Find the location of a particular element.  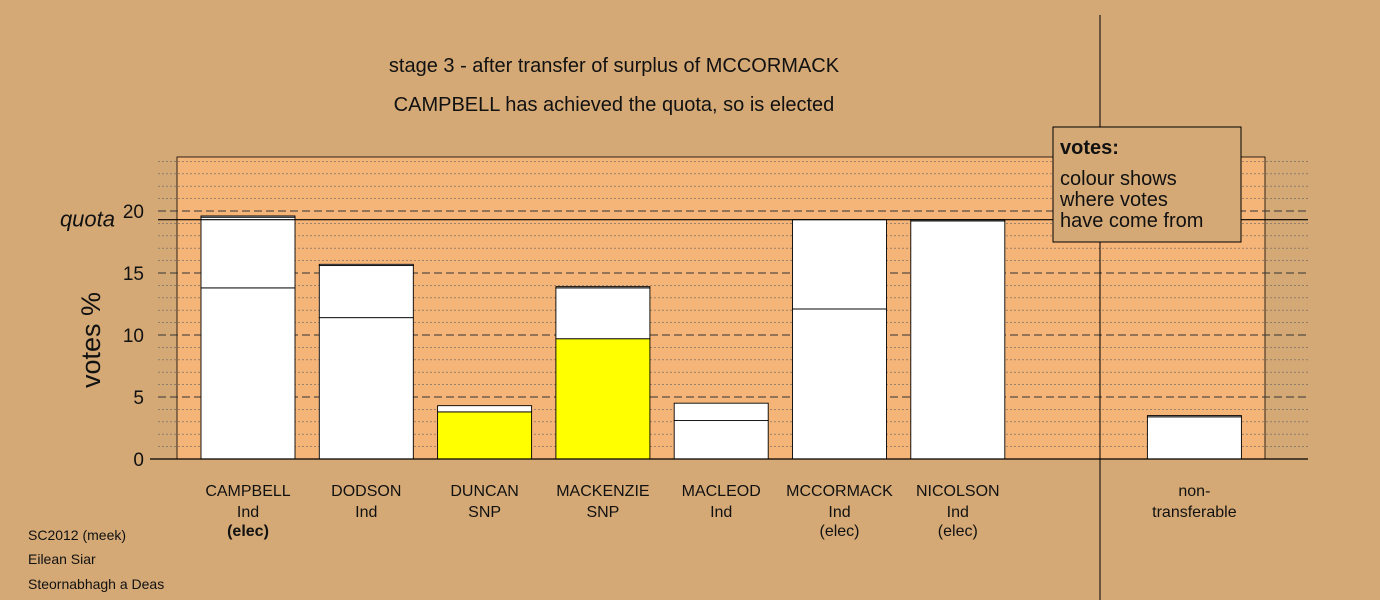

x-label-name: MCCORMACK is located at coordinates (839, 491).